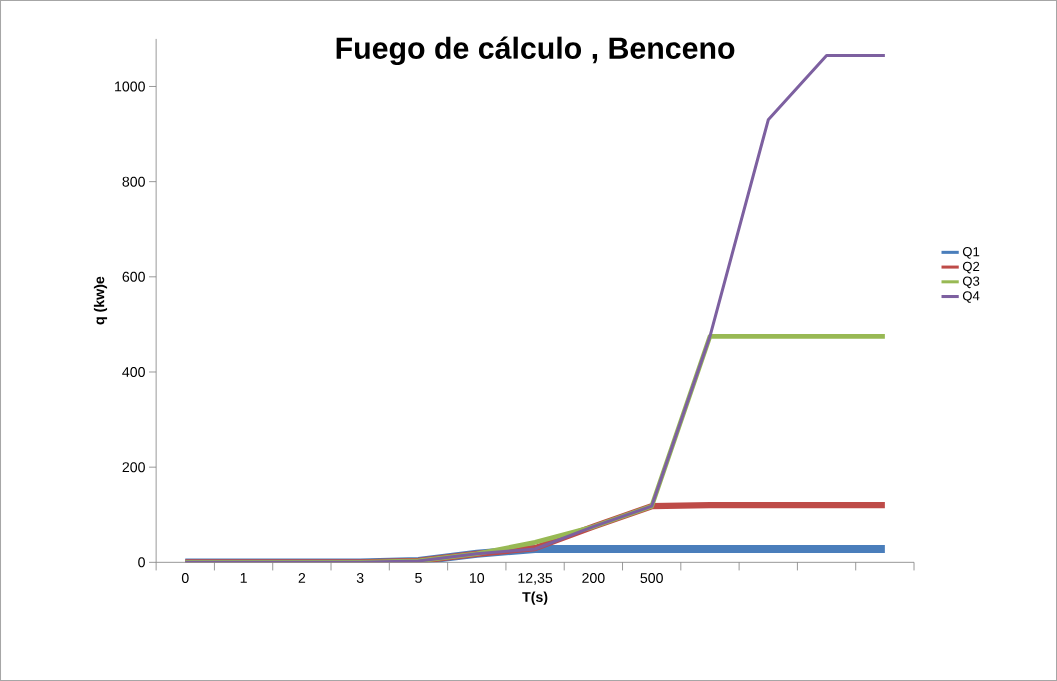  What do you see at coordinates (593, 577) in the screenshot?
I see `x-tick-label: 200` at bounding box center [593, 577].